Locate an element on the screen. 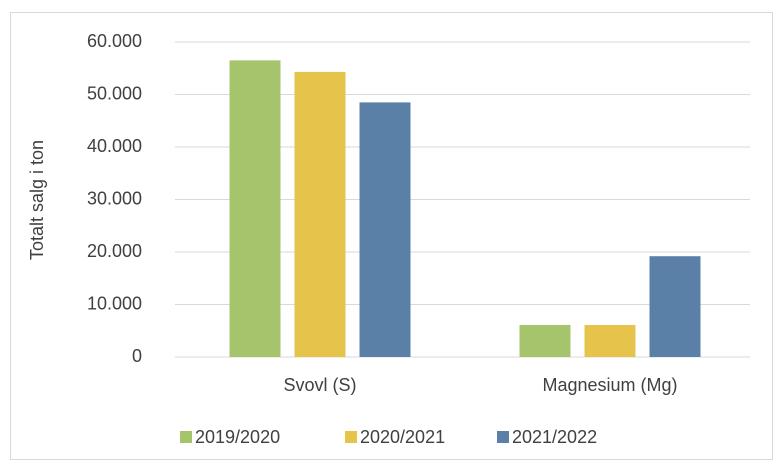 The width and height of the screenshot is (782, 468). x-tick-label: Magnesium (Mg) is located at coordinates (609, 385).